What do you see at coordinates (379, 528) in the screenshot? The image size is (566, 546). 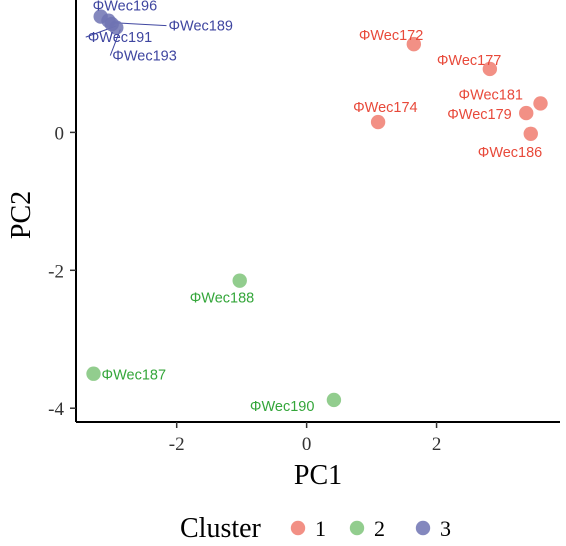 I see `legend-label: 2` at bounding box center [379, 528].